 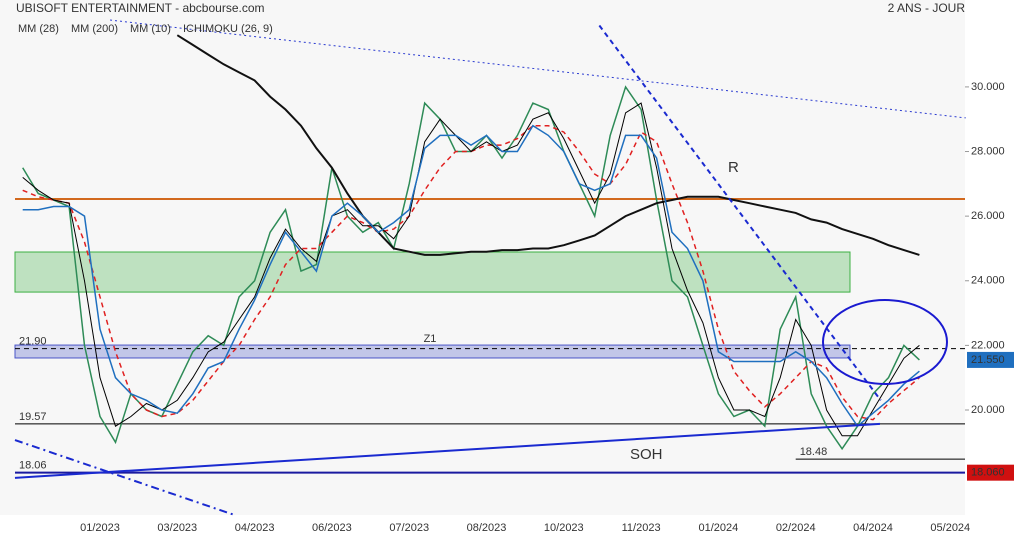 What do you see at coordinates (796, 528) in the screenshot?
I see `x-tick-label: 02/2024` at bounding box center [796, 528].